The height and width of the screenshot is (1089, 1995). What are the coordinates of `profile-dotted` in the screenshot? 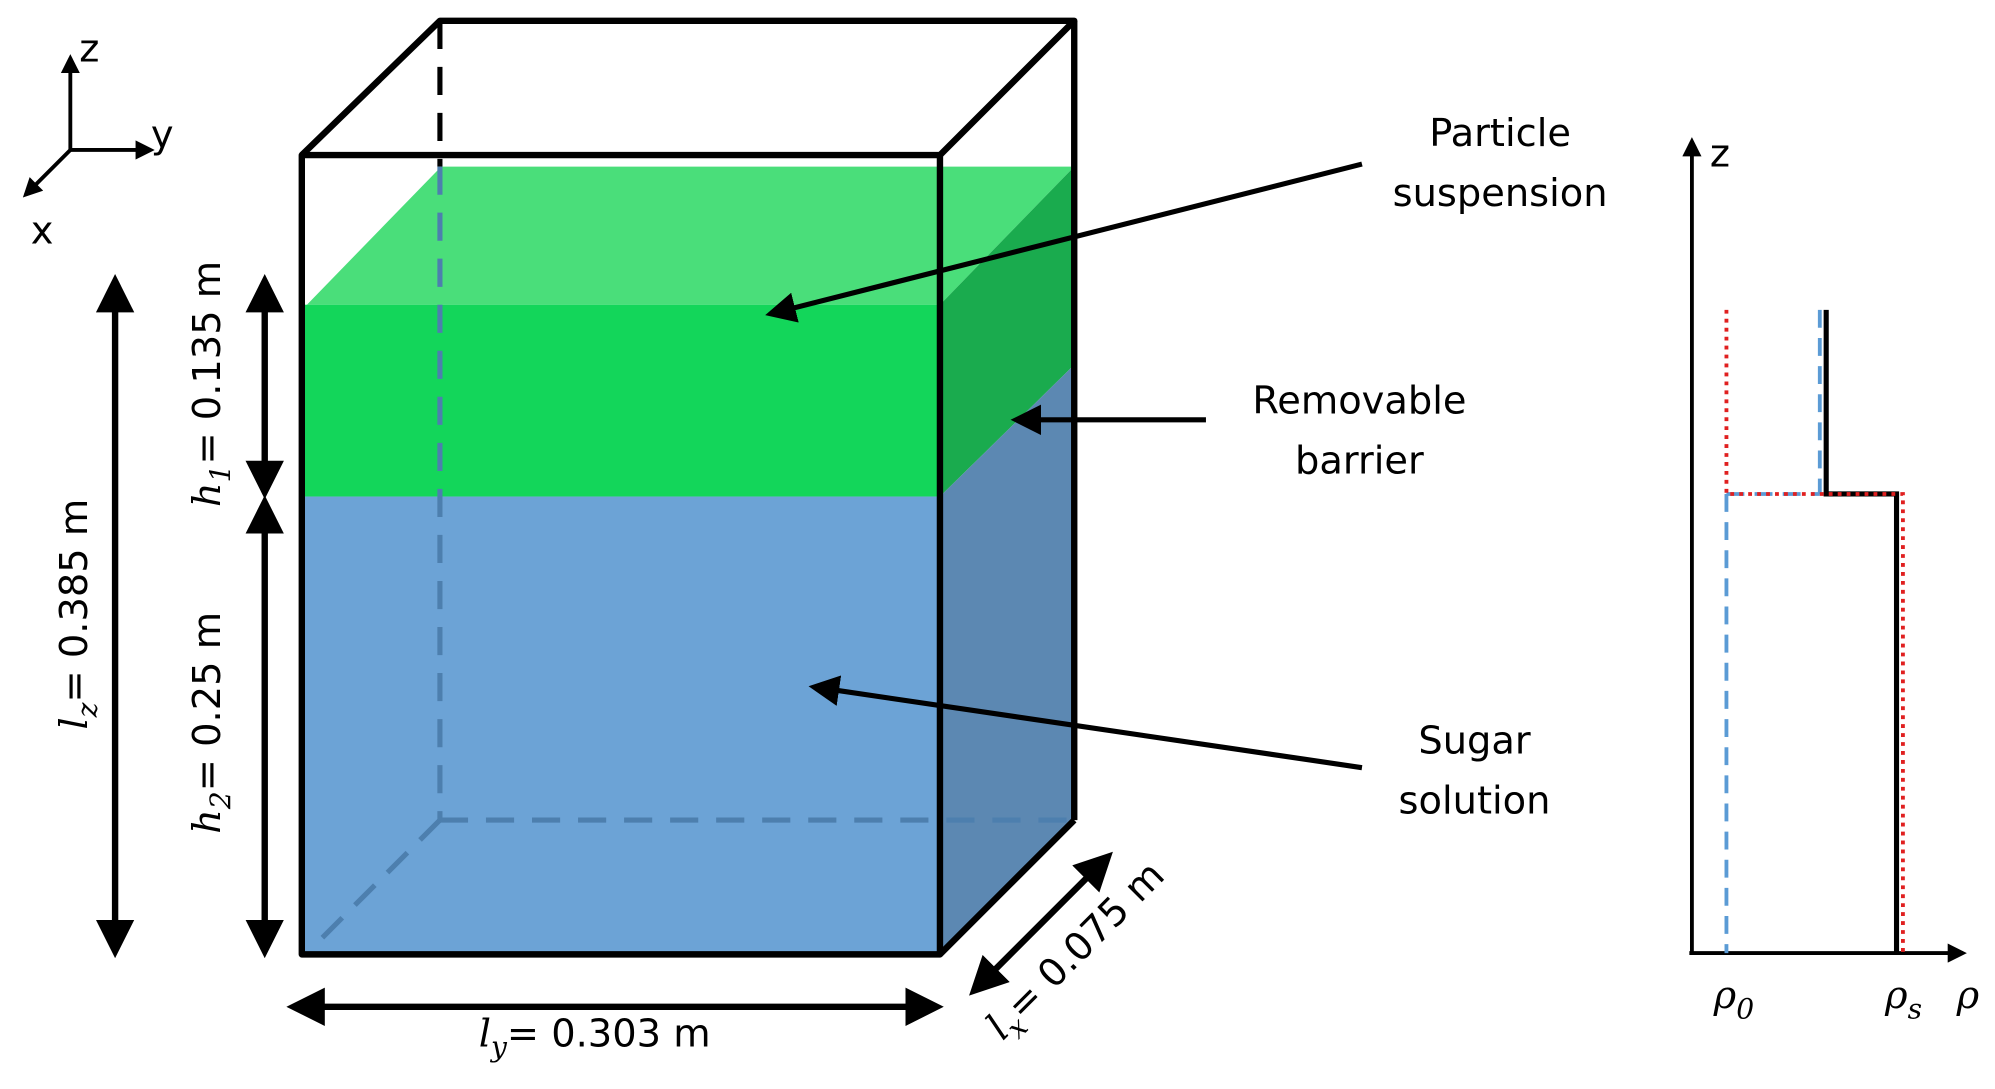 It's located at (1814, 631).